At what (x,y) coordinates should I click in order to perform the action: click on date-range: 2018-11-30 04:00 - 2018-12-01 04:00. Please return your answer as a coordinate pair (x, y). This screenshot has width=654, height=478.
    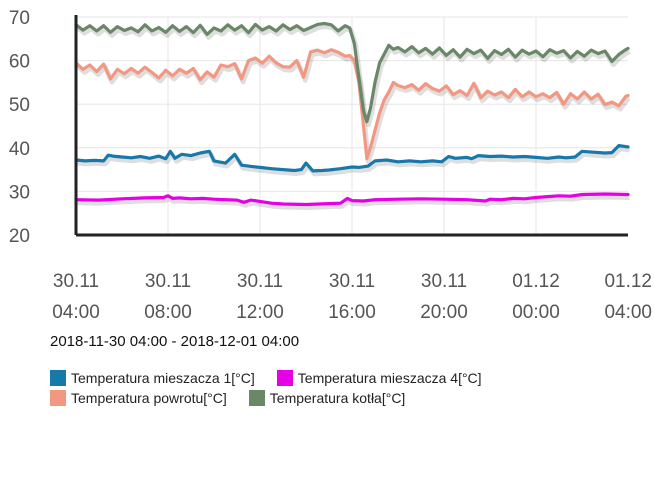
    Looking at the image, I should click on (175, 341).